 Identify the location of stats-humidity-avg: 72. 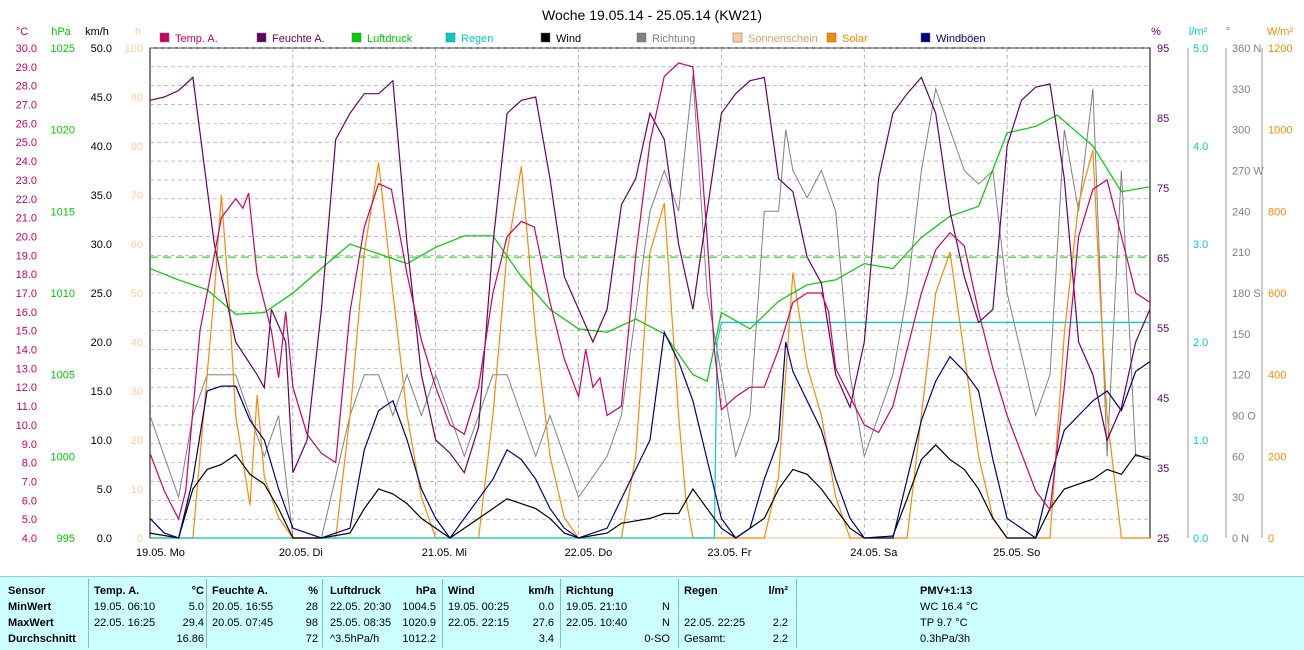
(311, 639).